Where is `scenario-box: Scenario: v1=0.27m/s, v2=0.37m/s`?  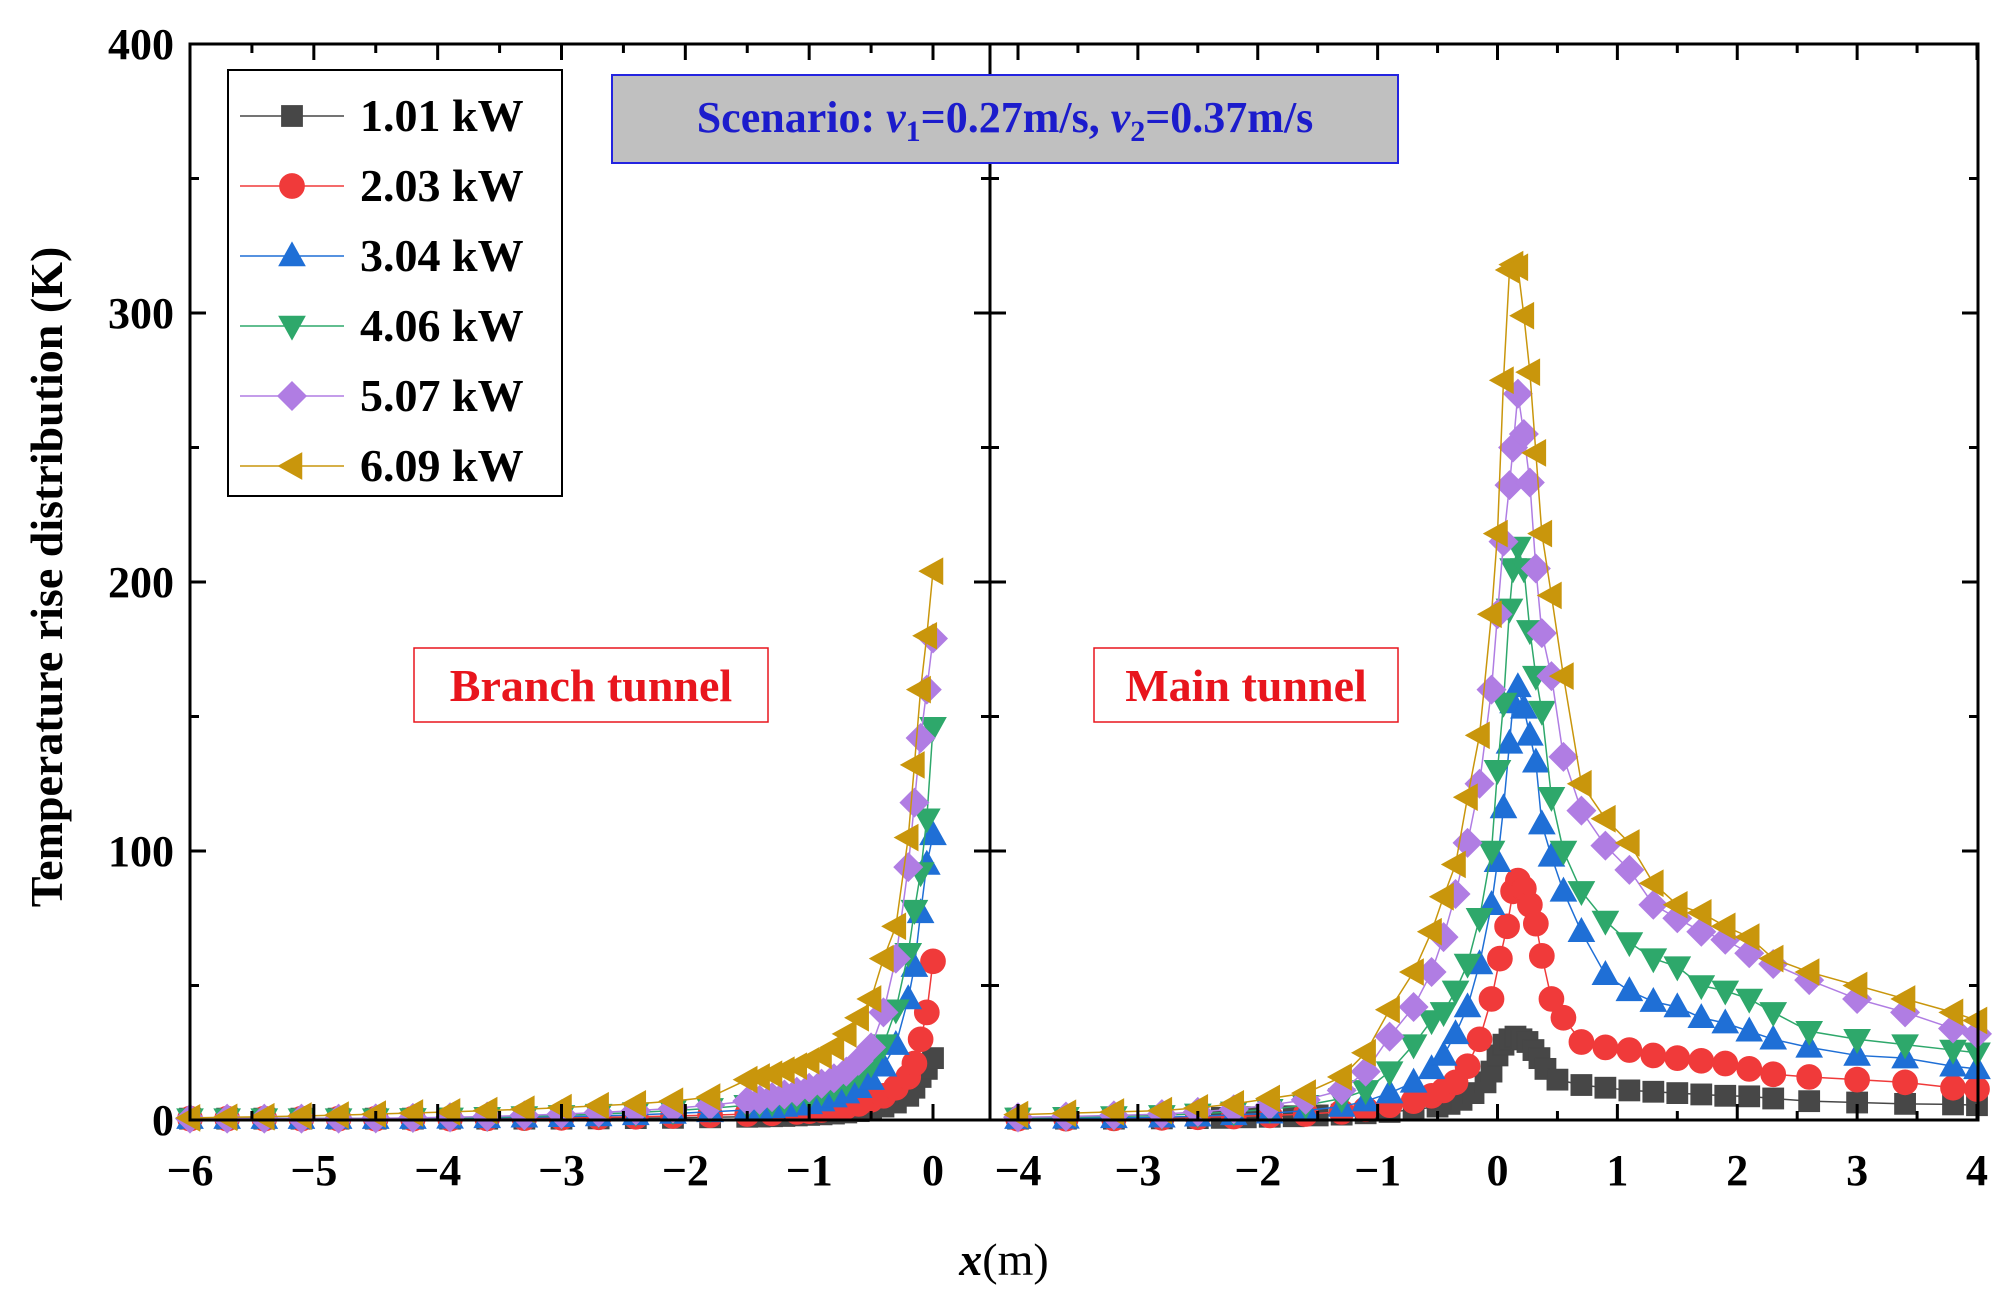 scenario-box: Scenario: v1=0.27m/s, v2=0.37m/s is located at coordinates (1005, 119).